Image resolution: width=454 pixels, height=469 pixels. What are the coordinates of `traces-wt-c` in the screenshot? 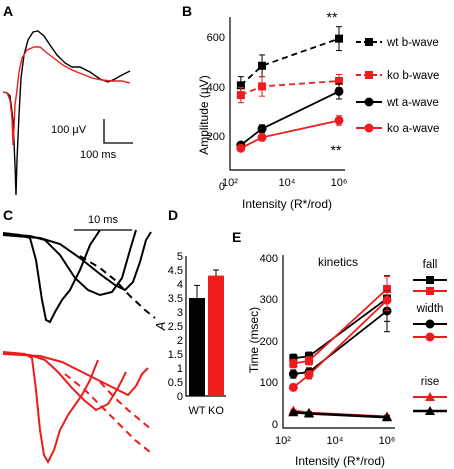 It's located at (79, 276).